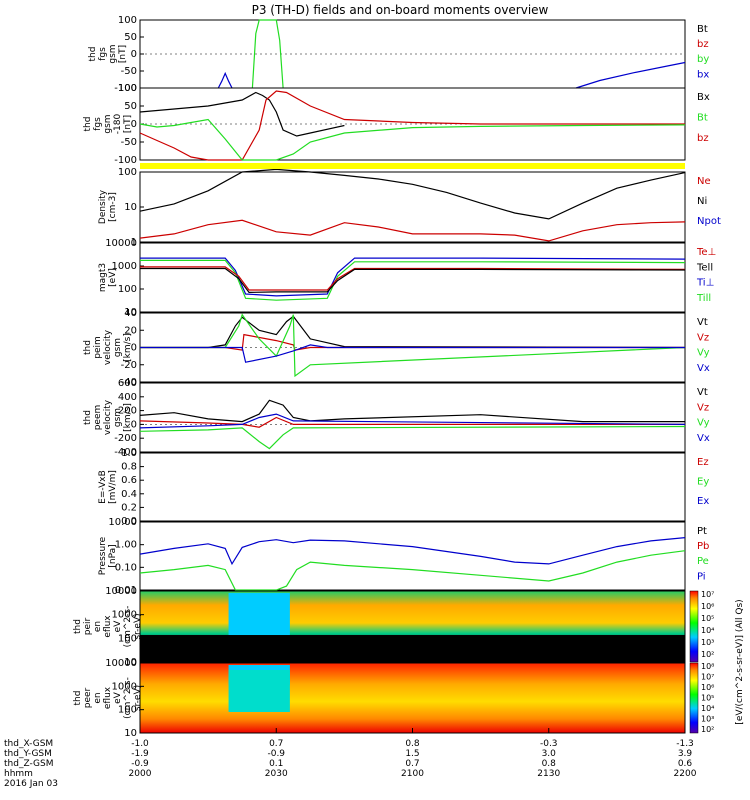 The height and width of the screenshot is (800, 750). What do you see at coordinates (88, 697) in the screenshot?
I see `y-axis-label: peer` at bounding box center [88, 697].